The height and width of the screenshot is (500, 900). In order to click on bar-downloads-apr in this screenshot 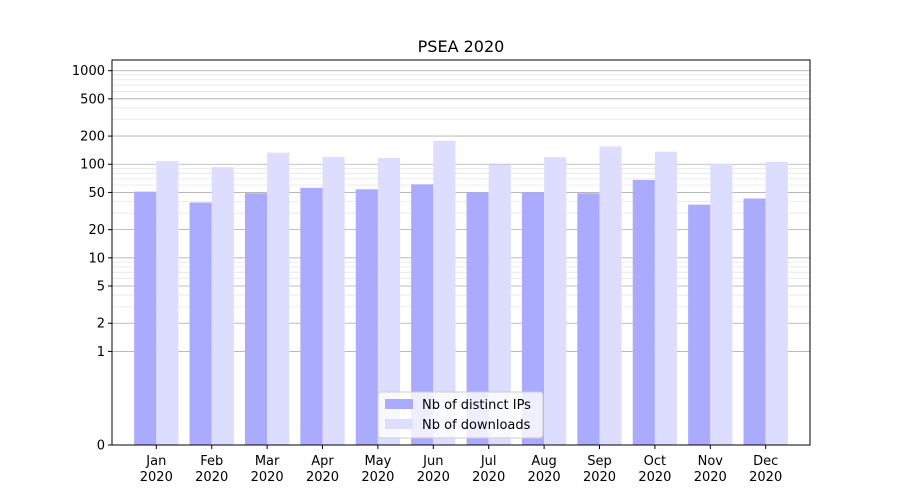, I will do `click(333, 301)`.